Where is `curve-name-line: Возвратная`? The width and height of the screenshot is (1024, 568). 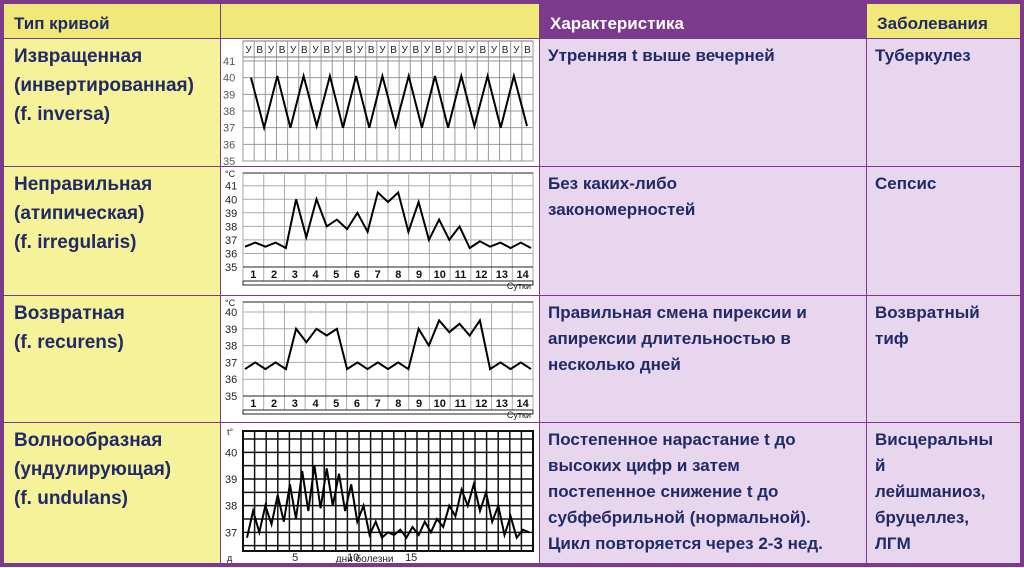 curve-name-line: Возвратная is located at coordinates (69, 313).